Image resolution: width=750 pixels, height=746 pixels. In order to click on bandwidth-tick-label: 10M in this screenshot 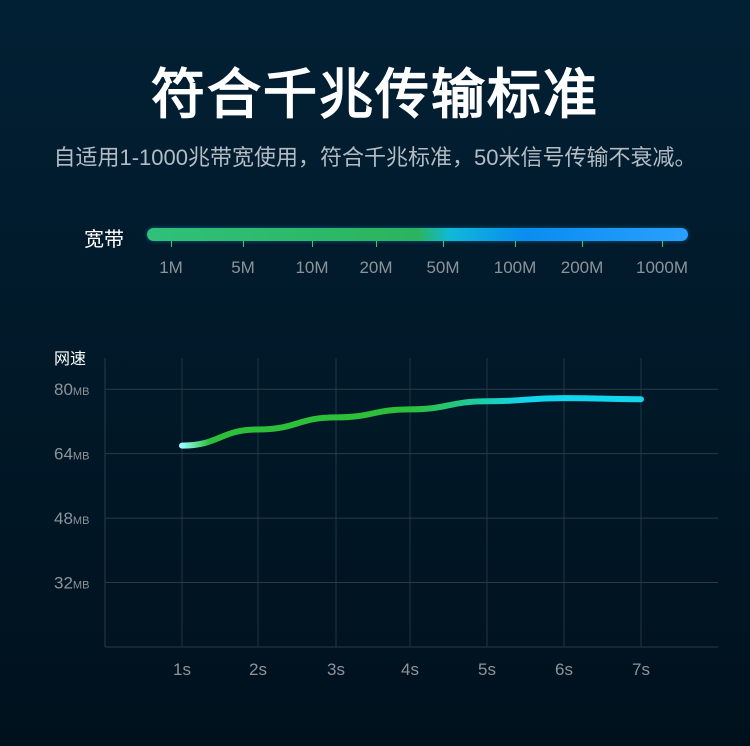, I will do `click(312, 267)`.